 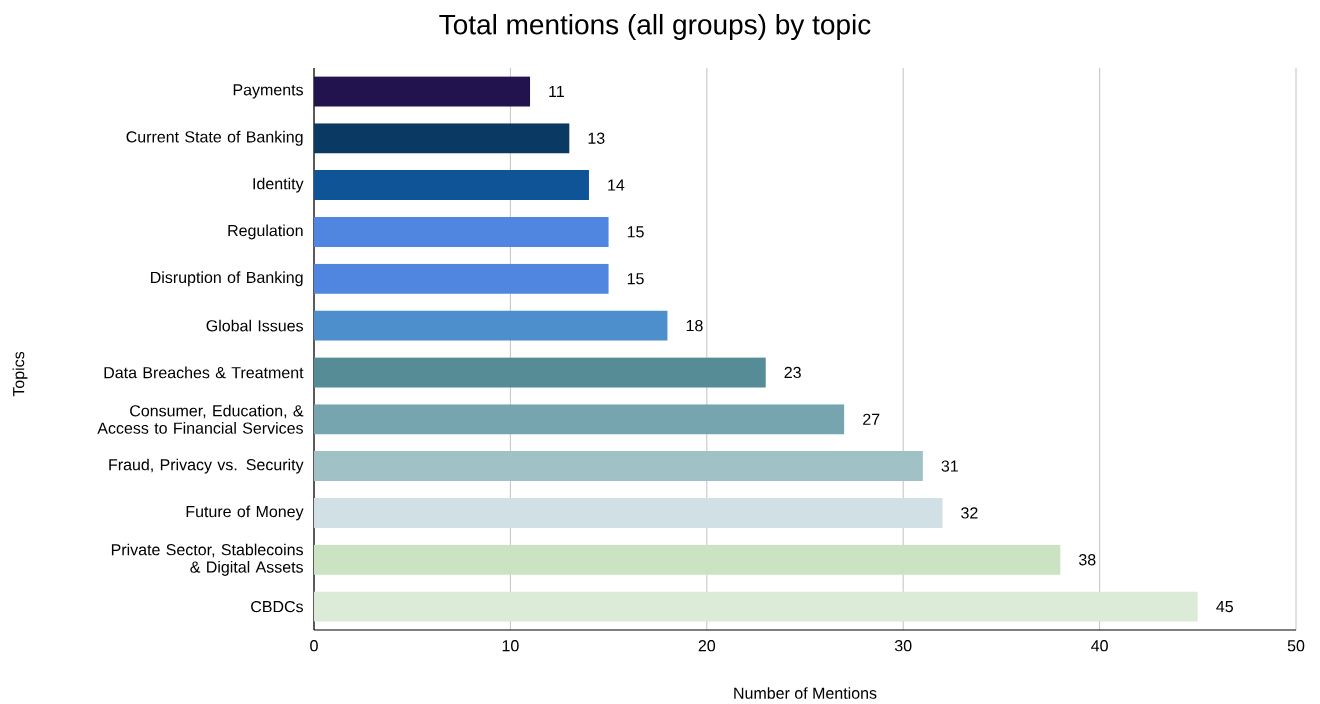 I want to click on x-tick-label: 0, so click(x=314, y=646).